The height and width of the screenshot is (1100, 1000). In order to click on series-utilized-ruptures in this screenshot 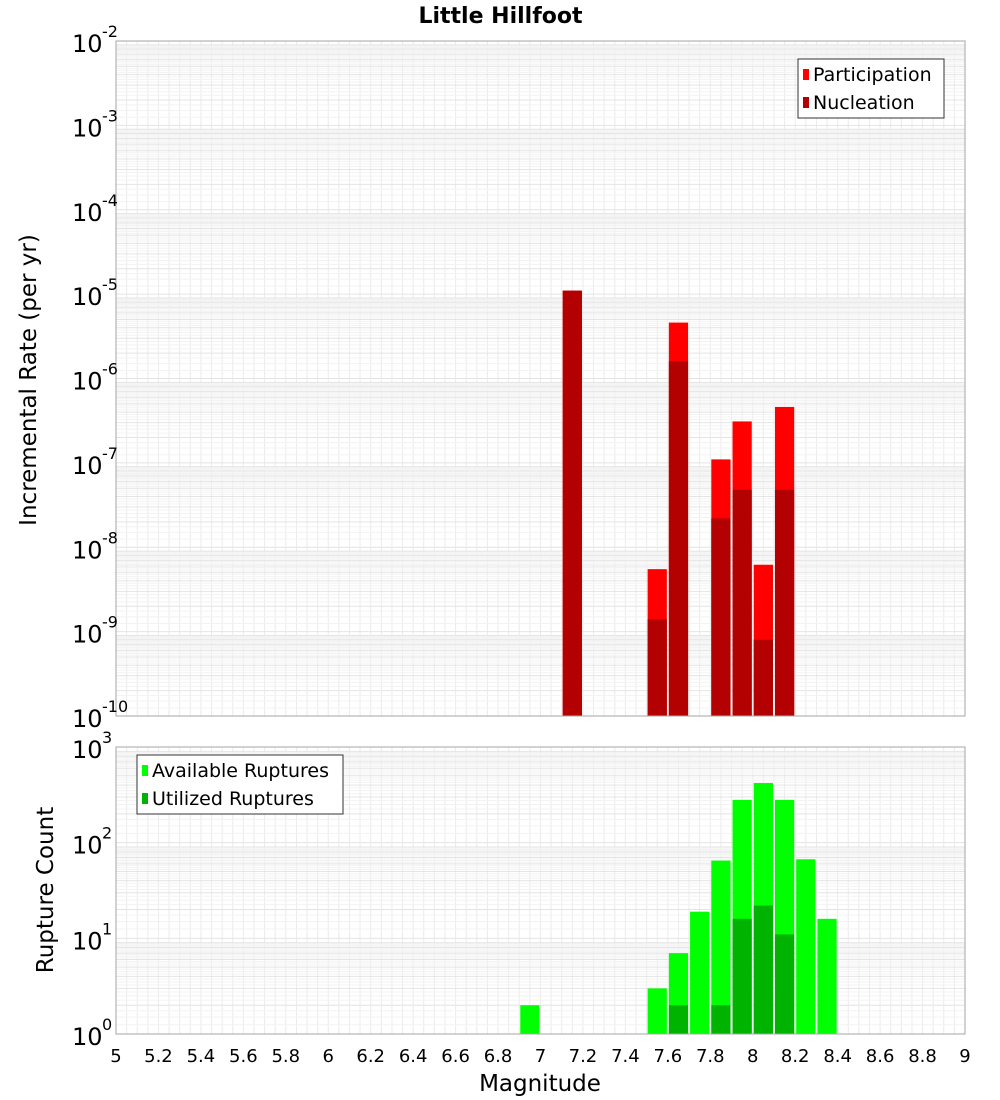, I will do `click(731, 969)`.